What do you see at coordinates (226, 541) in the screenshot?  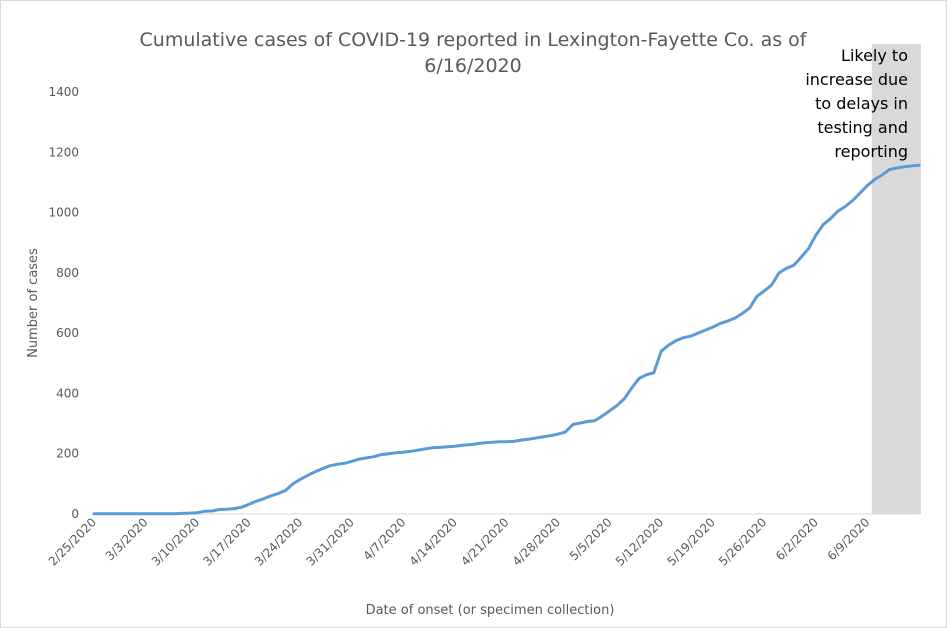 I see `x-tick-label: 3/17/2020` at bounding box center [226, 541].